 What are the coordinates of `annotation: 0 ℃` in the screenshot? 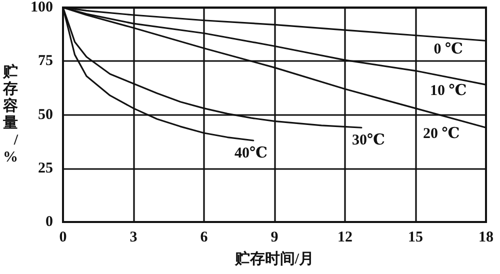 It's located at (449, 49).